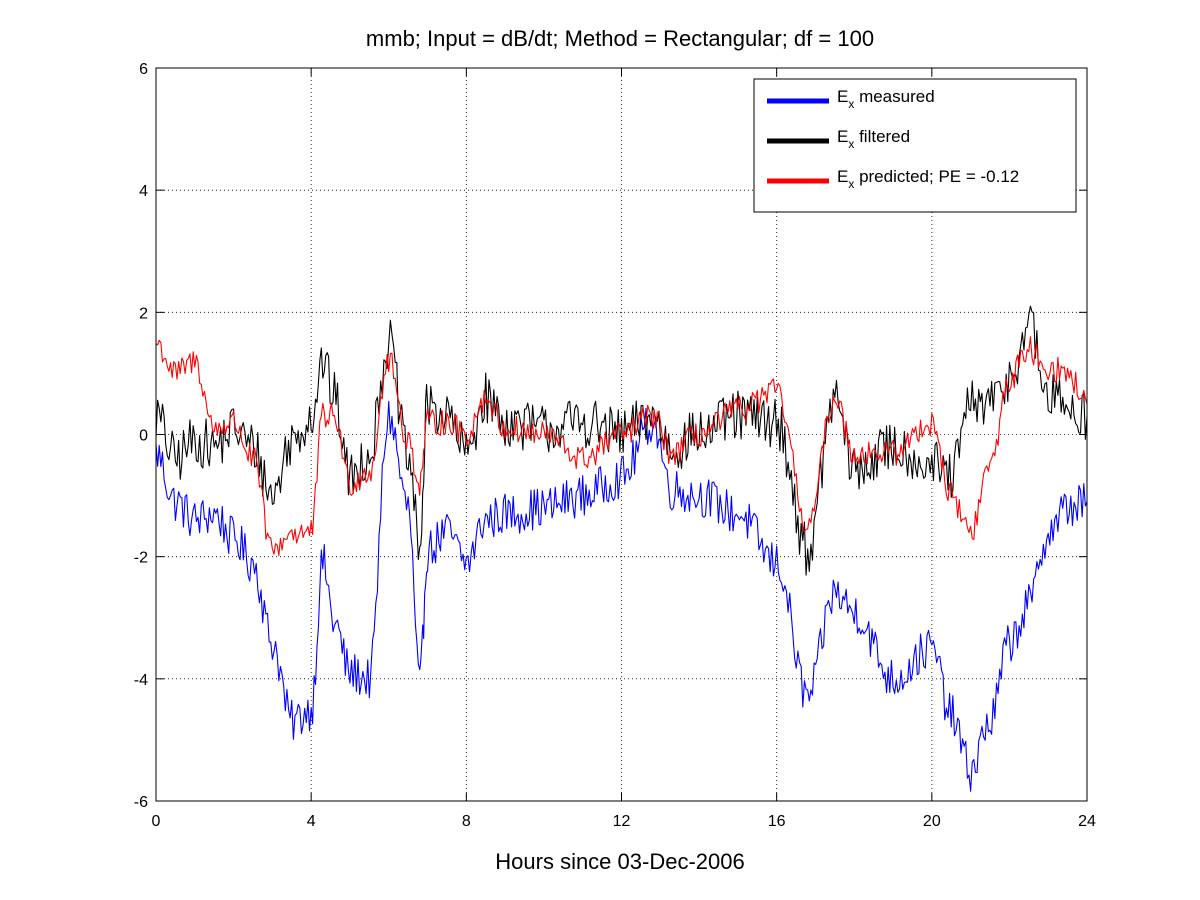 The height and width of the screenshot is (900, 1200). What do you see at coordinates (886, 99) in the screenshot?
I see `legend-entry-label: Ex measured` at bounding box center [886, 99].